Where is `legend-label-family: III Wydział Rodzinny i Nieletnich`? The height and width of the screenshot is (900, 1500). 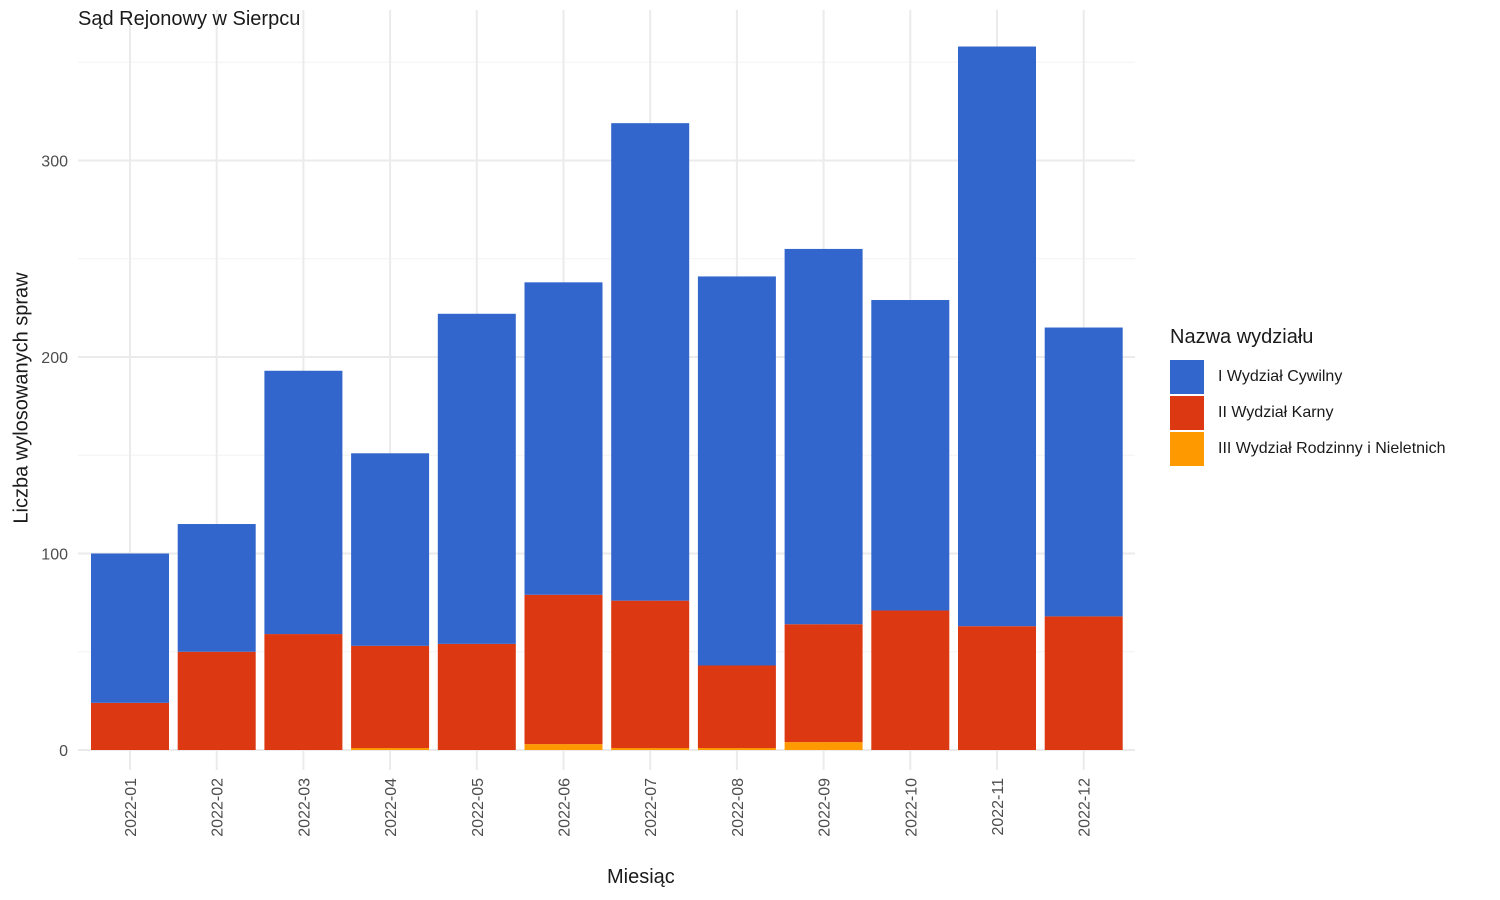
legend-label-family: III Wydział Rodzinny i Nieletnich is located at coordinates (1332, 448).